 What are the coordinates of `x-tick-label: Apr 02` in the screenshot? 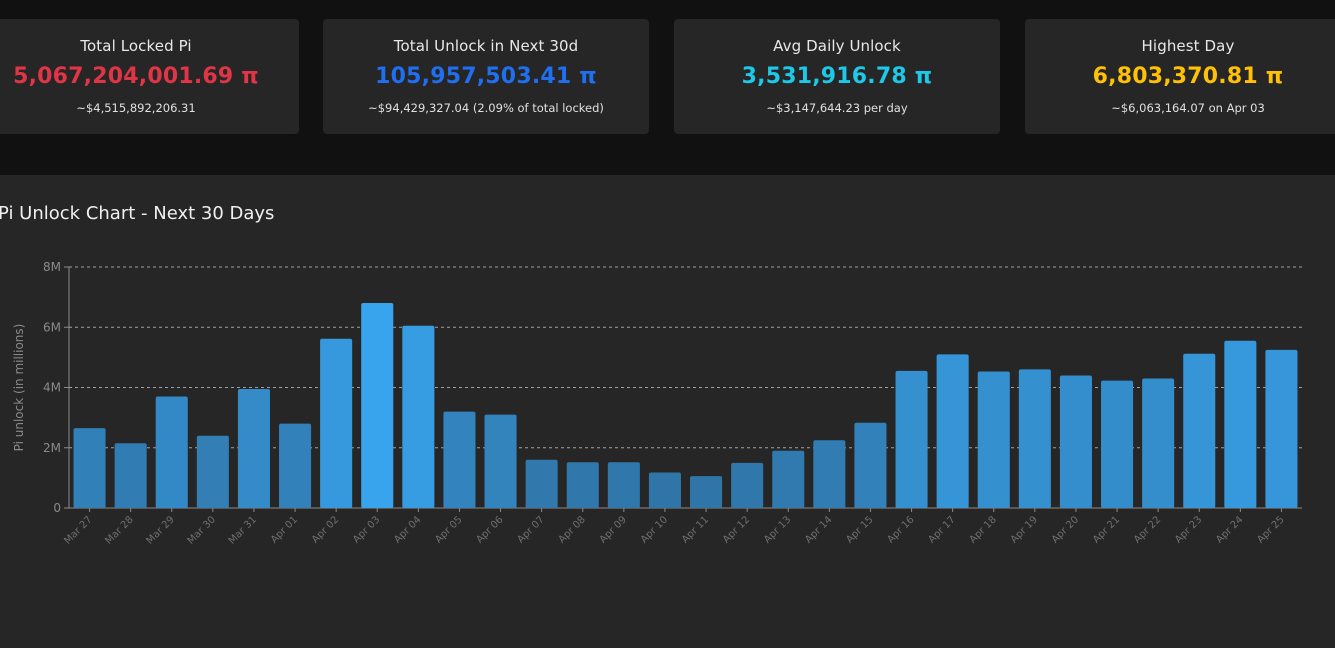 It's located at (325, 529).